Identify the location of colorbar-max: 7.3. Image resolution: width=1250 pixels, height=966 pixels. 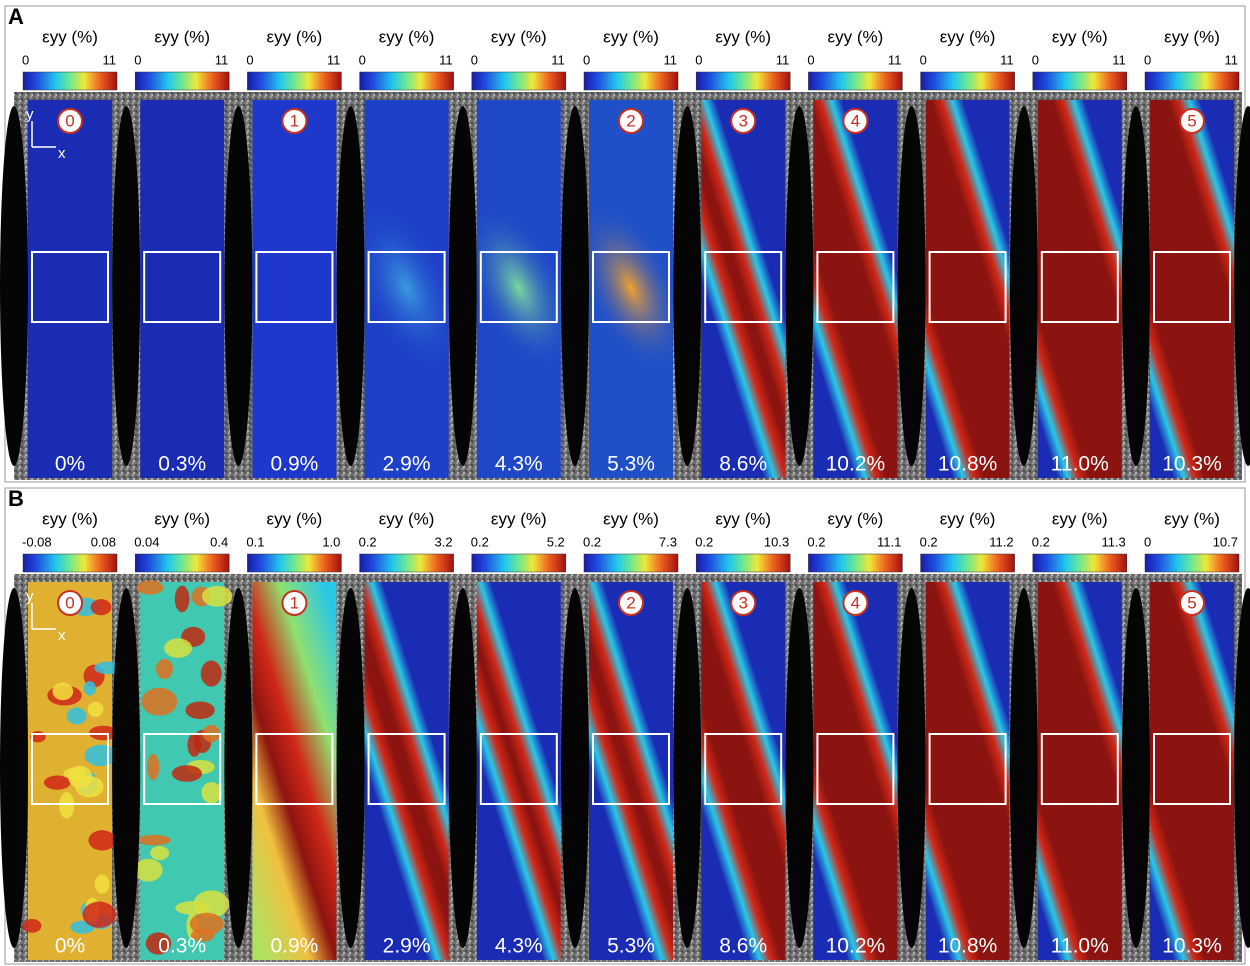
(668, 541).